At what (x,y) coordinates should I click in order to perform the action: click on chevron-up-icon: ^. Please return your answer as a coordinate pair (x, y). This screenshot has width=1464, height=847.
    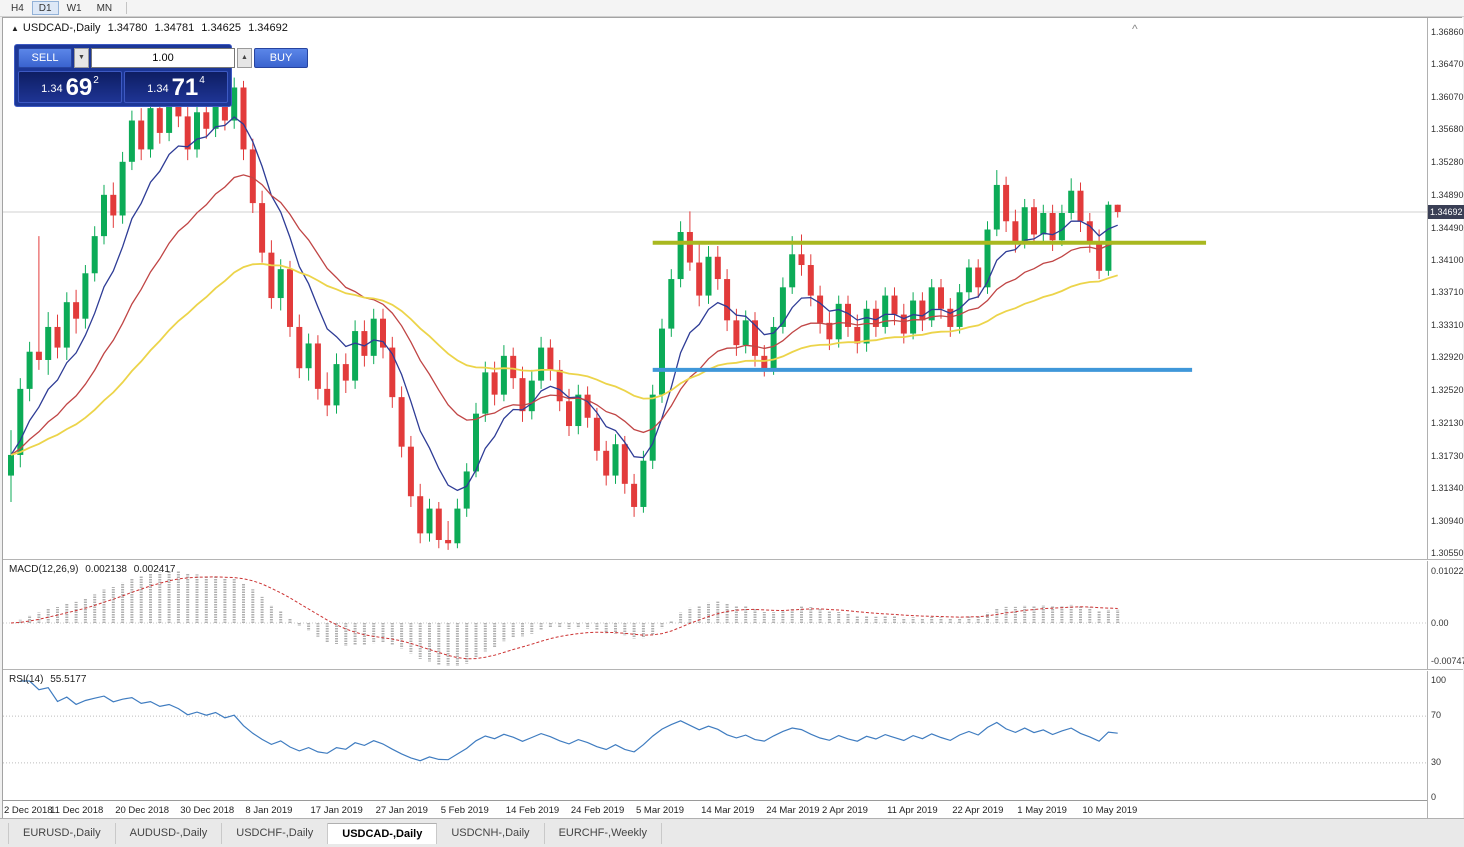
    Looking at the image, I should click on (1135, 29).